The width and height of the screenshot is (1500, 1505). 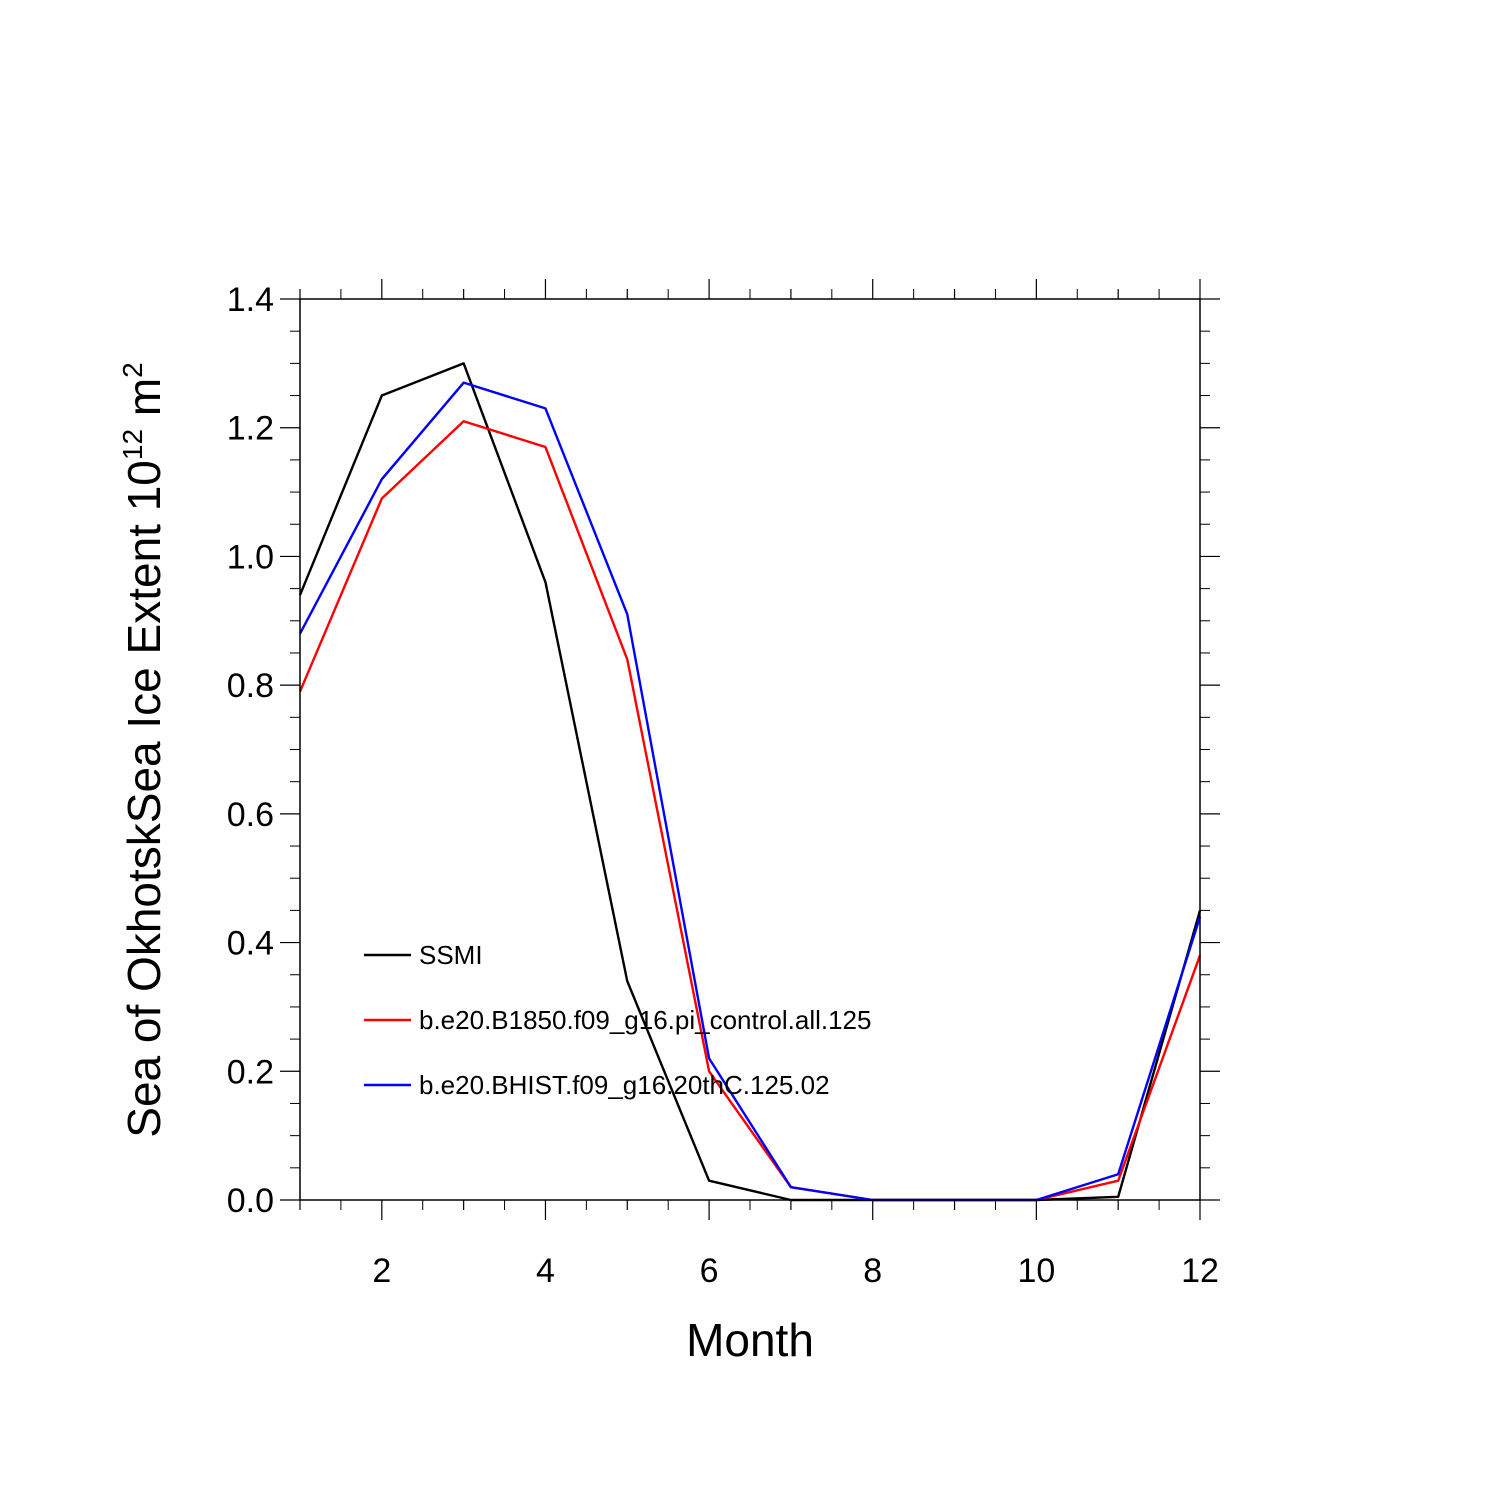 What do you see at coordinates (381, 1271) in the screenshot?
I see `x-tick-label: 2` at bounding box center [381, 1271].